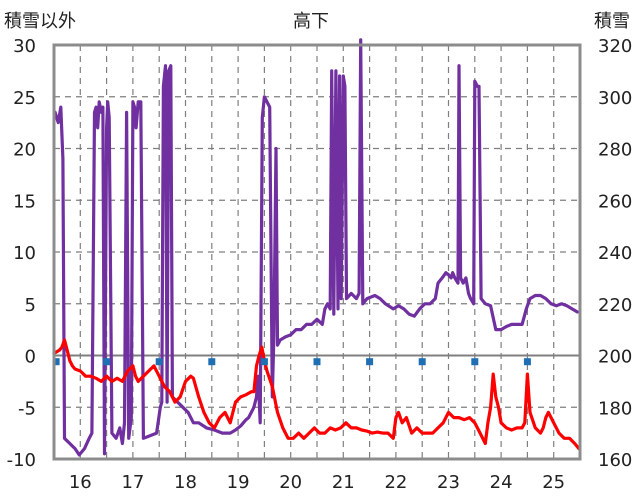  Describe the element at coordinates (612, 21) in the screenshot. I see `right-axis-label: 積雪` at that location.